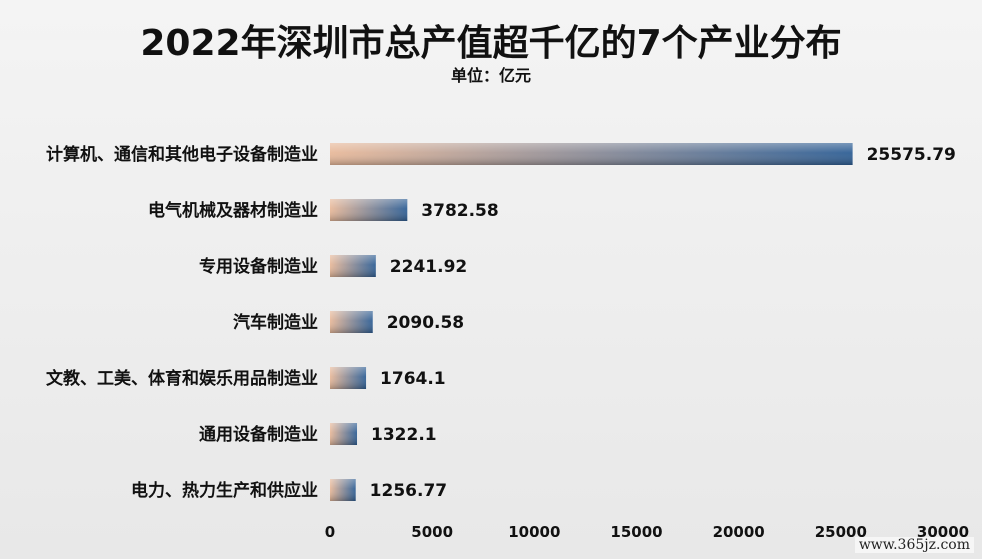 The height and width of the screenshot is (559, 982). Describe the element at coordinates (275, 322) in the screenshot. I see `category-label: 汽车制造业` at that location.